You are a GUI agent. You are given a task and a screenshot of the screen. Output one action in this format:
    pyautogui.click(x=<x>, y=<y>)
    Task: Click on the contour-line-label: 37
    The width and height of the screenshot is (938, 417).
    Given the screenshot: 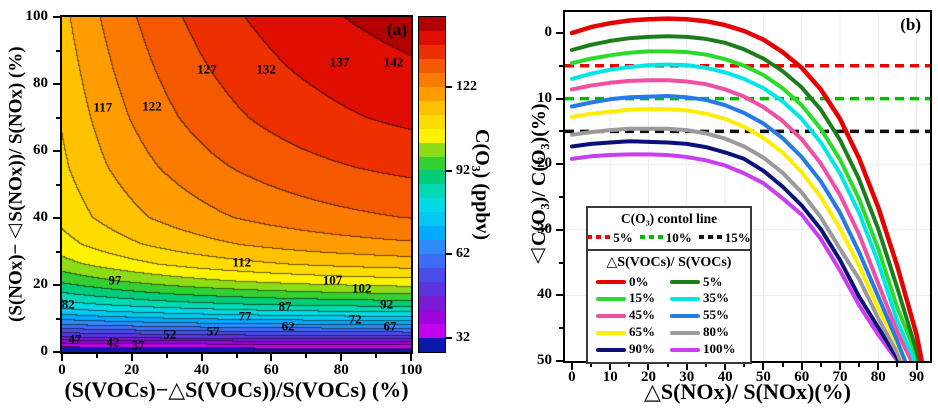 What is the action you would take?
    pyautogui.click(x=138, y=345)
    